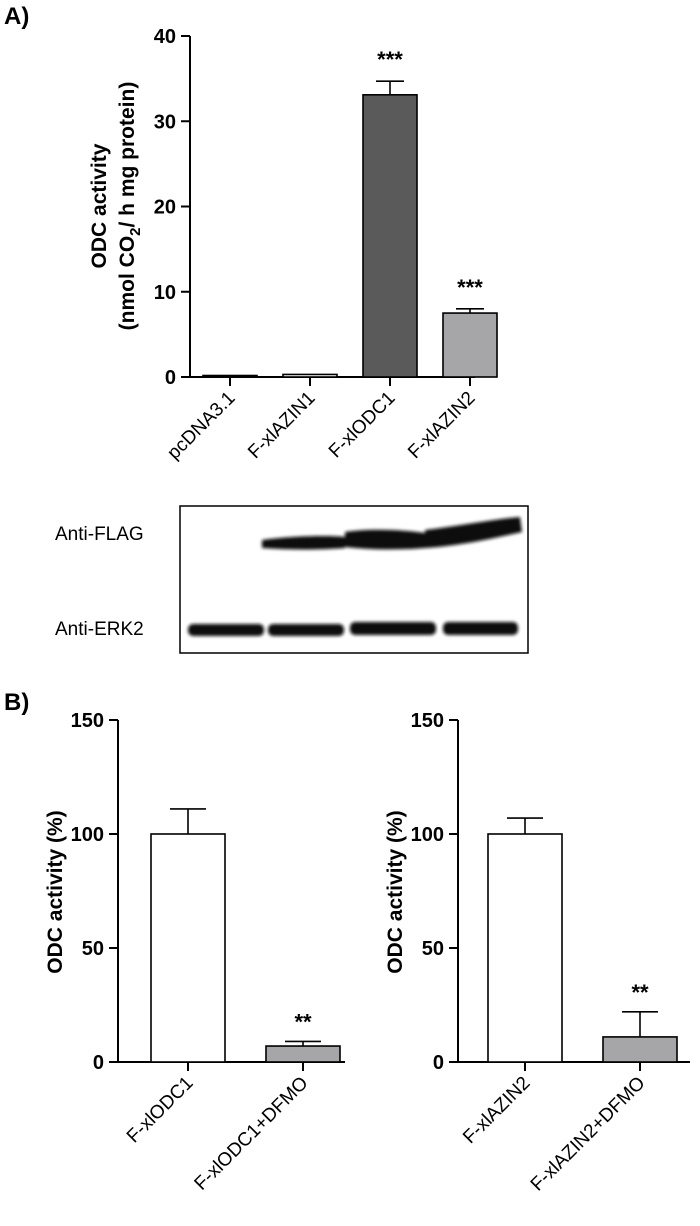 This screenshot has width=700, height=1226. Describe the element at coordinates (99, 629) in the screenshot. I see `blot-label-anti-erk2: Anti-ERK2` at that location.